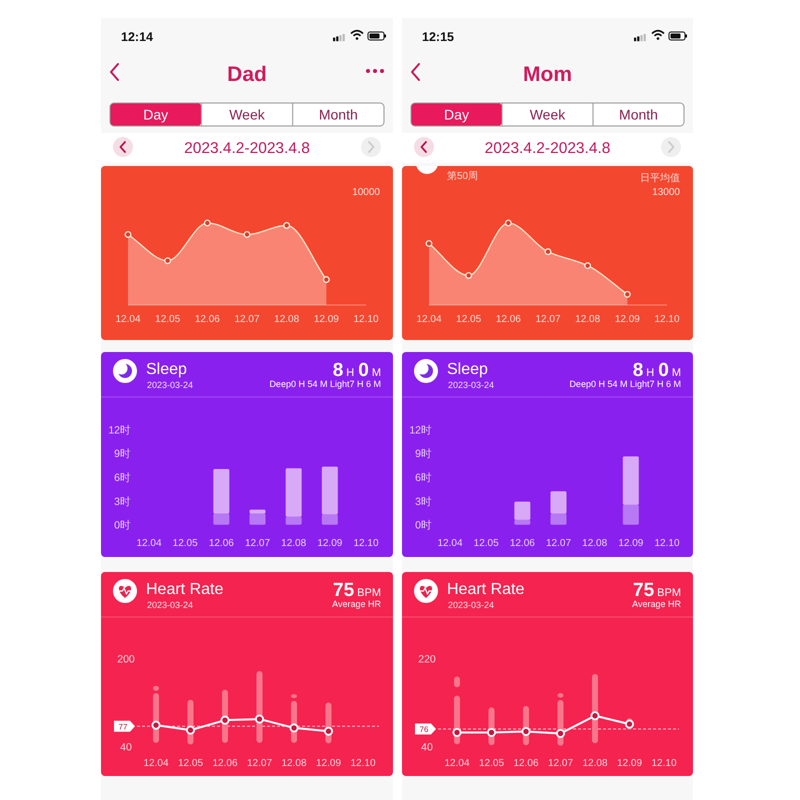 This screenshot has width=800, height=800. I want to click on text: 第50周, so click(462, 176).